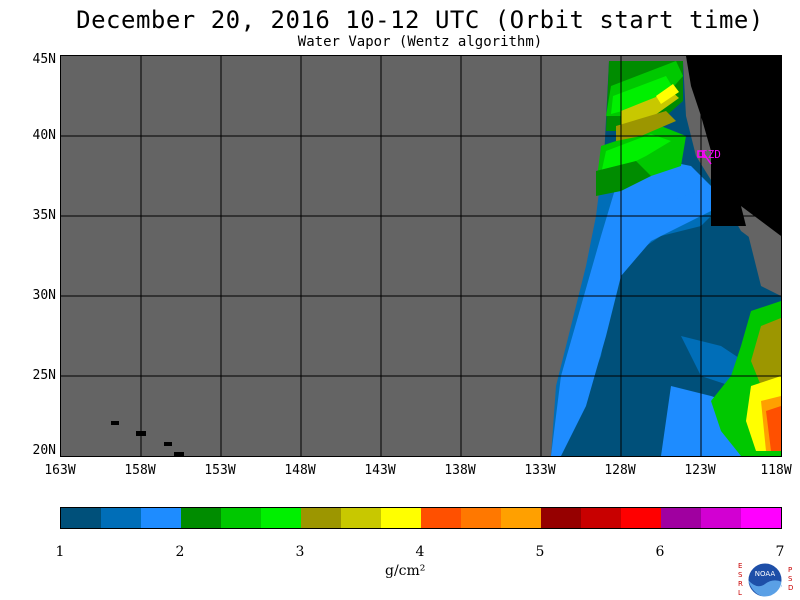  What do you see at coordinates (60, 552) in the screenshot?
I see `colorbar-tick-1: 1` at bounding box center [60, 552].